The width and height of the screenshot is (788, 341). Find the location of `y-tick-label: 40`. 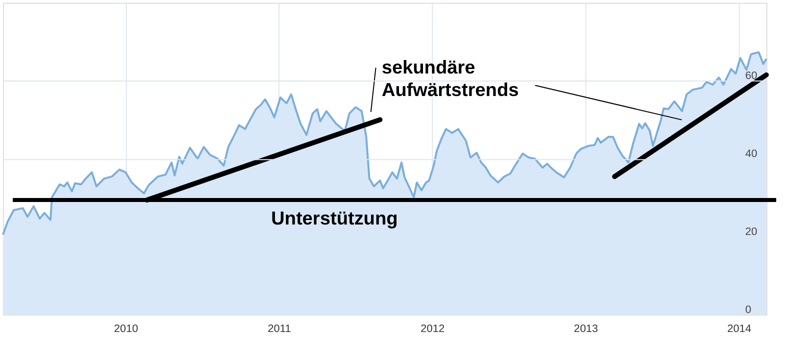

y-tick-label: 40 is located at coordinates (751, 154).